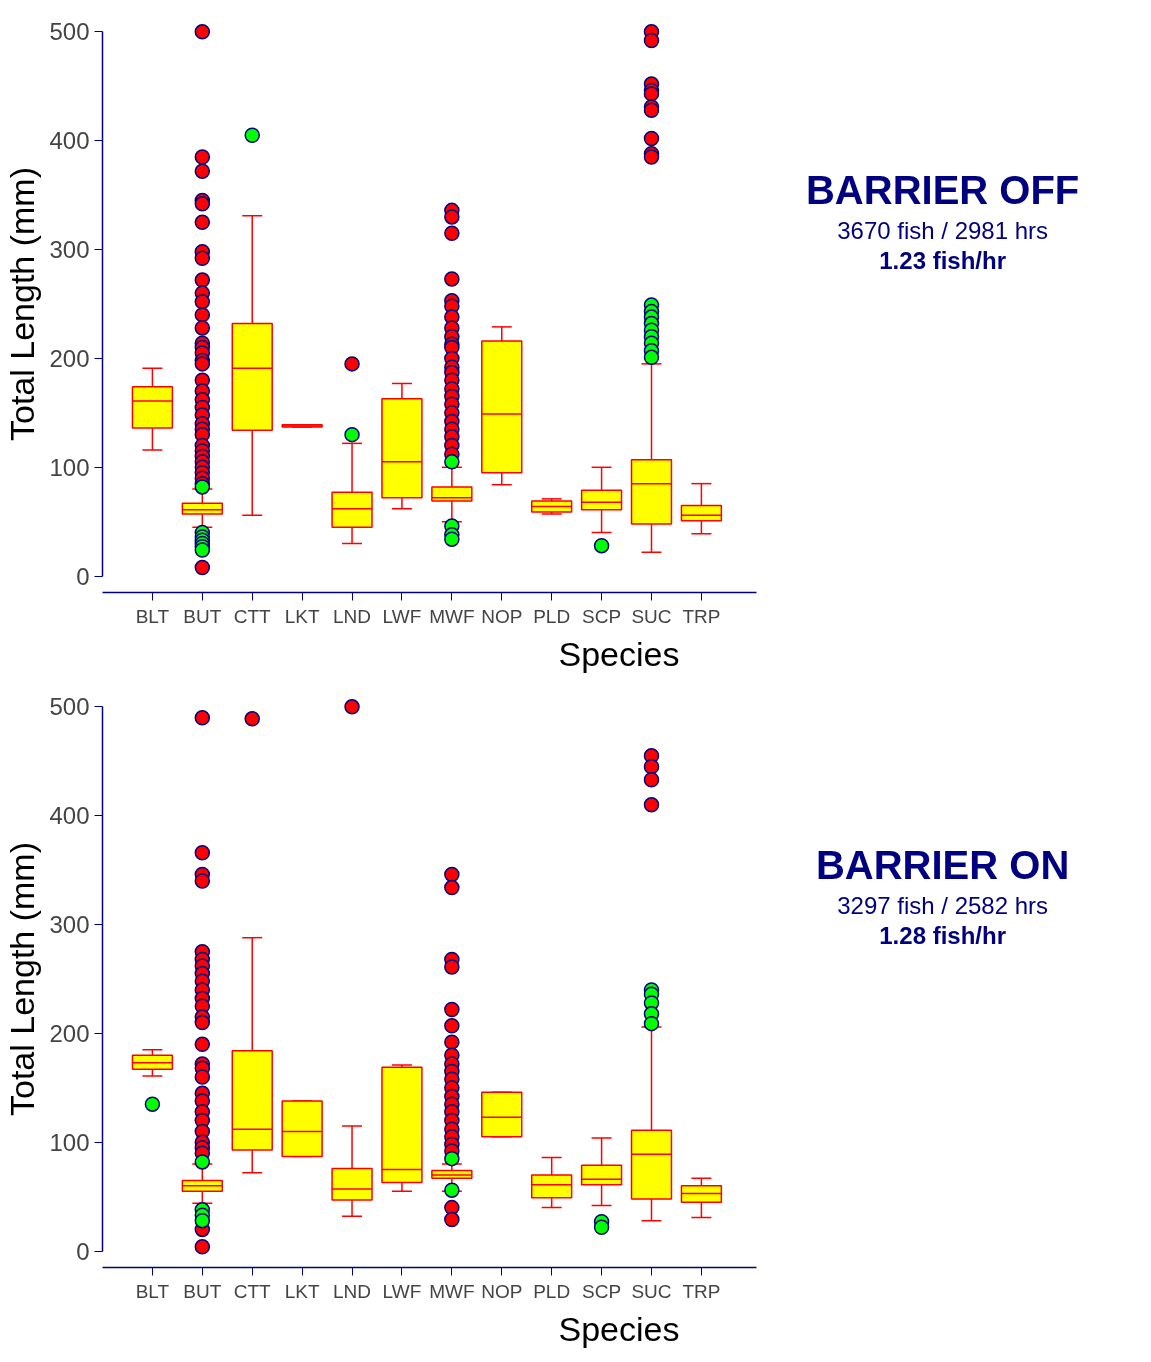 Image resolution: width=1151 pixels, height=1362 pixels. Describe the element at coordinates (943, 906) in the screenshot. I see `text: 3297 fish / 2582 hrs` at that location.